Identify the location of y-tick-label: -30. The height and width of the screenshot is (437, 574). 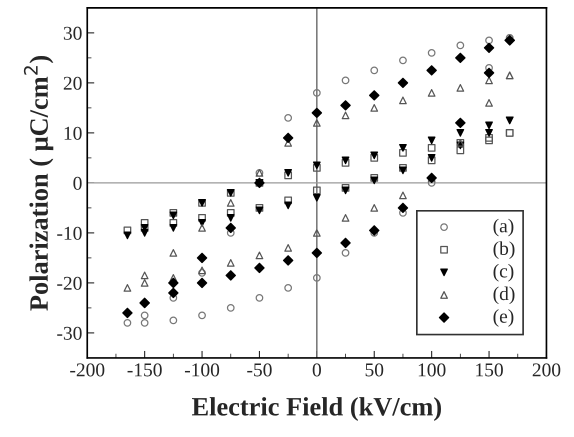
(69, 333).